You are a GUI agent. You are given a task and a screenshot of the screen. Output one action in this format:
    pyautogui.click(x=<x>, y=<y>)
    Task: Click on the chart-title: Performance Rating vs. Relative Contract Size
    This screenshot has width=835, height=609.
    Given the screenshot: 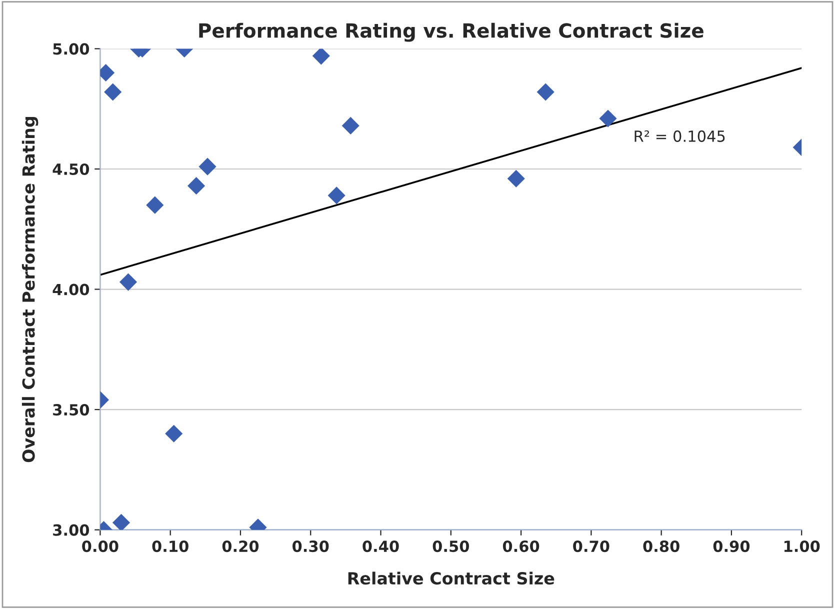 What is the action you would take?
    pyautogui.click(x=451, y=32)
    